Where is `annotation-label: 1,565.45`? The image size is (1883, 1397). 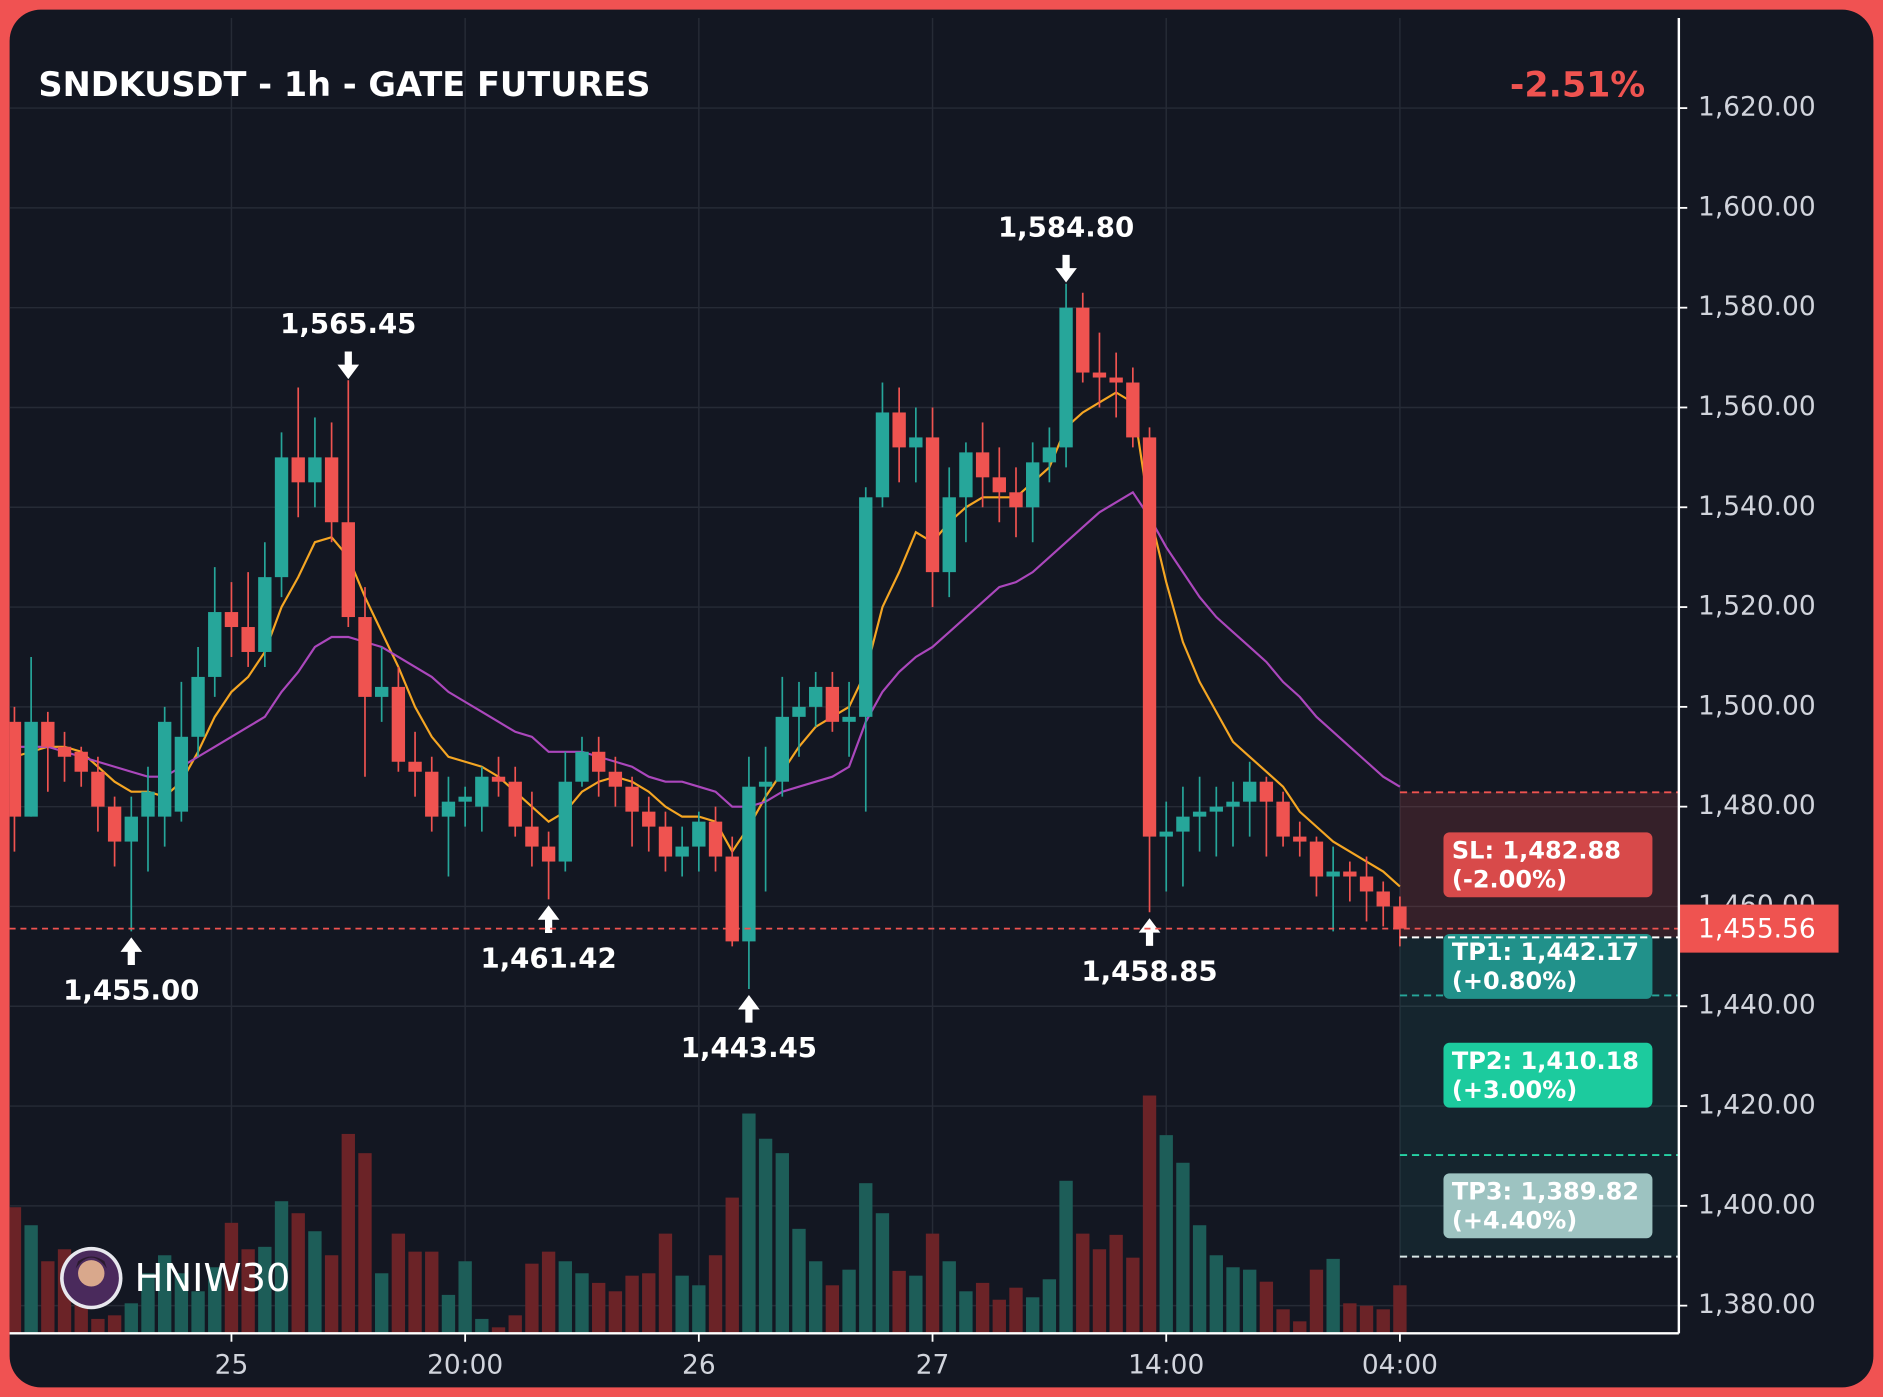
annotation-label: 1,565.45 is located at coordinates (348, 323).